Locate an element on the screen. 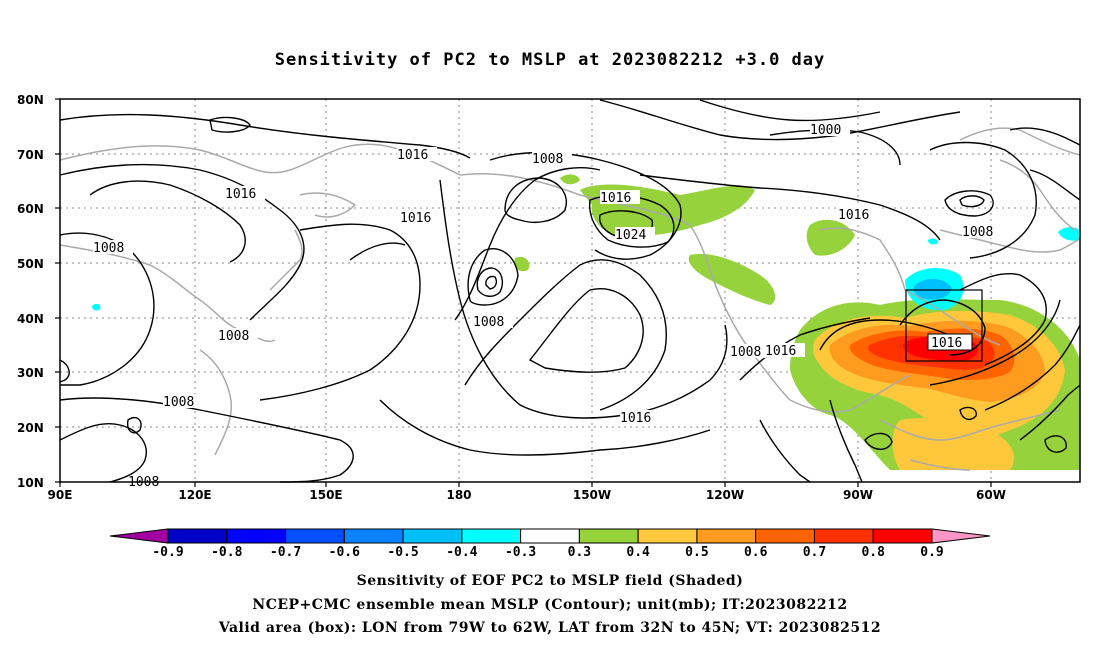 The width and height of the screenshot is (1100, 650). lon-label: 150W is located at coordinates (592, 495).